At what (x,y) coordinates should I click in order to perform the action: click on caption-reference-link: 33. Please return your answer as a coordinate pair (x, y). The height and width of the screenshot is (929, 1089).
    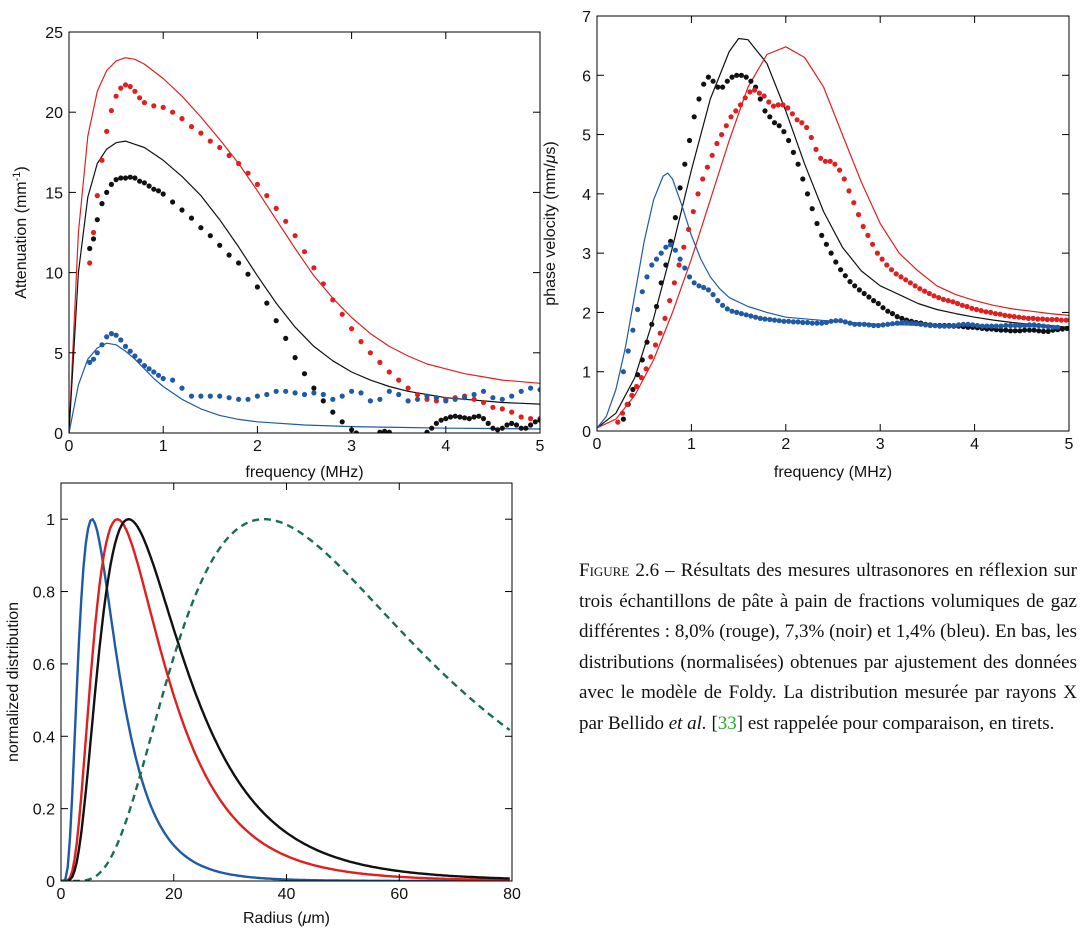
    Looking at the image, I should click on (727, 723).